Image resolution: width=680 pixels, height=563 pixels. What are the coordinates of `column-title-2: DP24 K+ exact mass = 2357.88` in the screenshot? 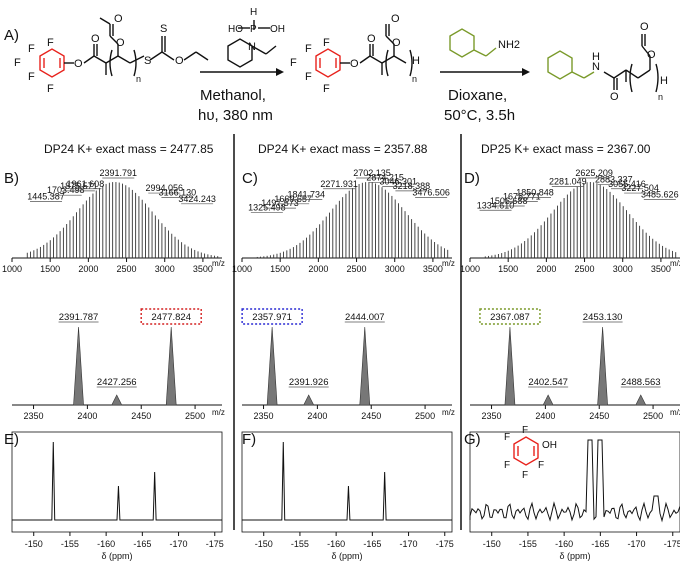 It's located at (343, 149).